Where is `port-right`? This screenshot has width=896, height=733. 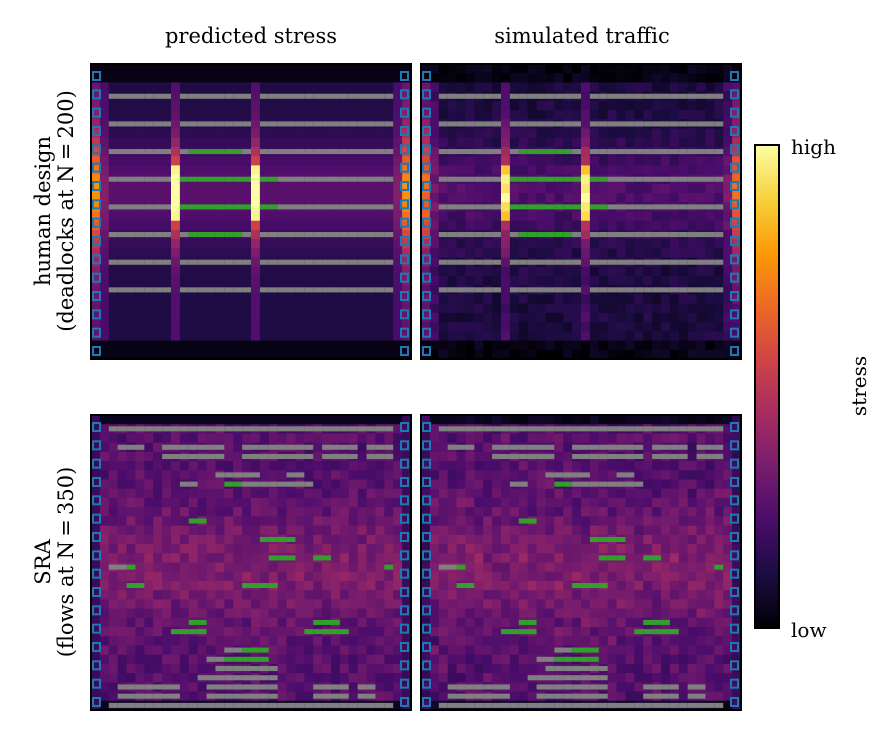
port-right is located at coordinates (404, 702).